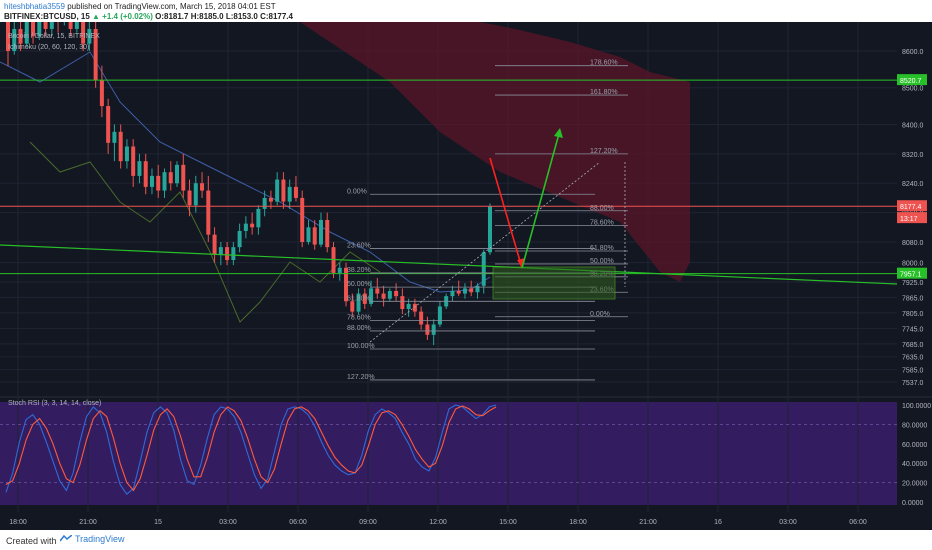  I want to click on x-tick-label-7: 15:00, so click(508, 522).